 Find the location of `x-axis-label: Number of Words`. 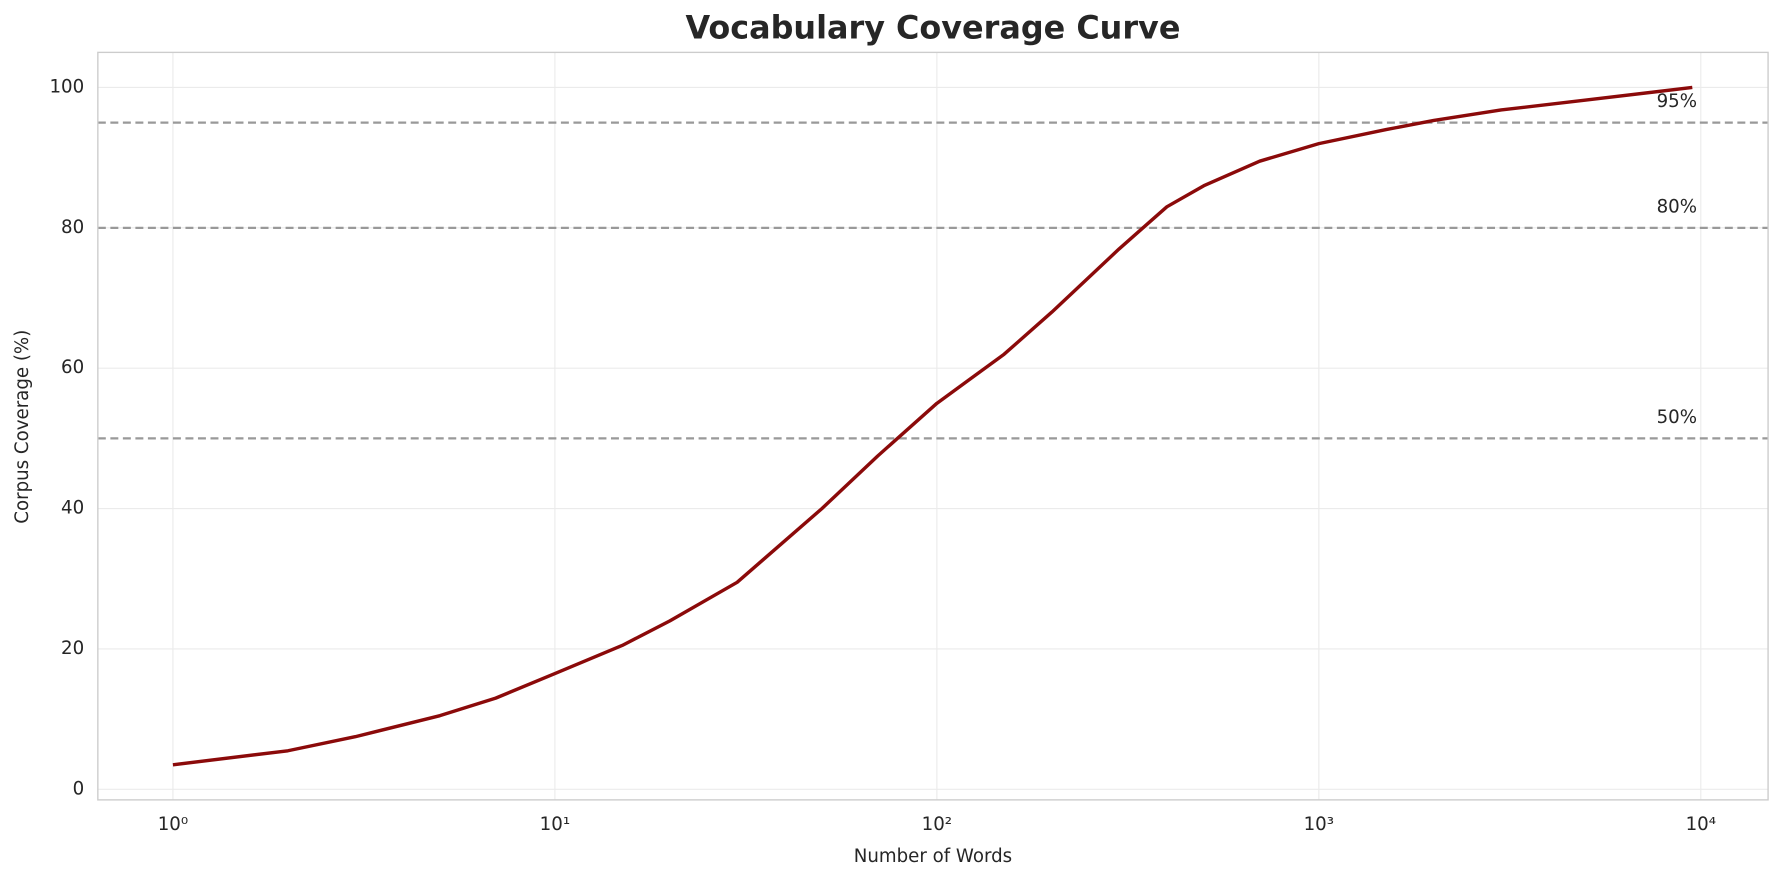

x-axis-label: Number of Words is located at coordinates (933, 856).